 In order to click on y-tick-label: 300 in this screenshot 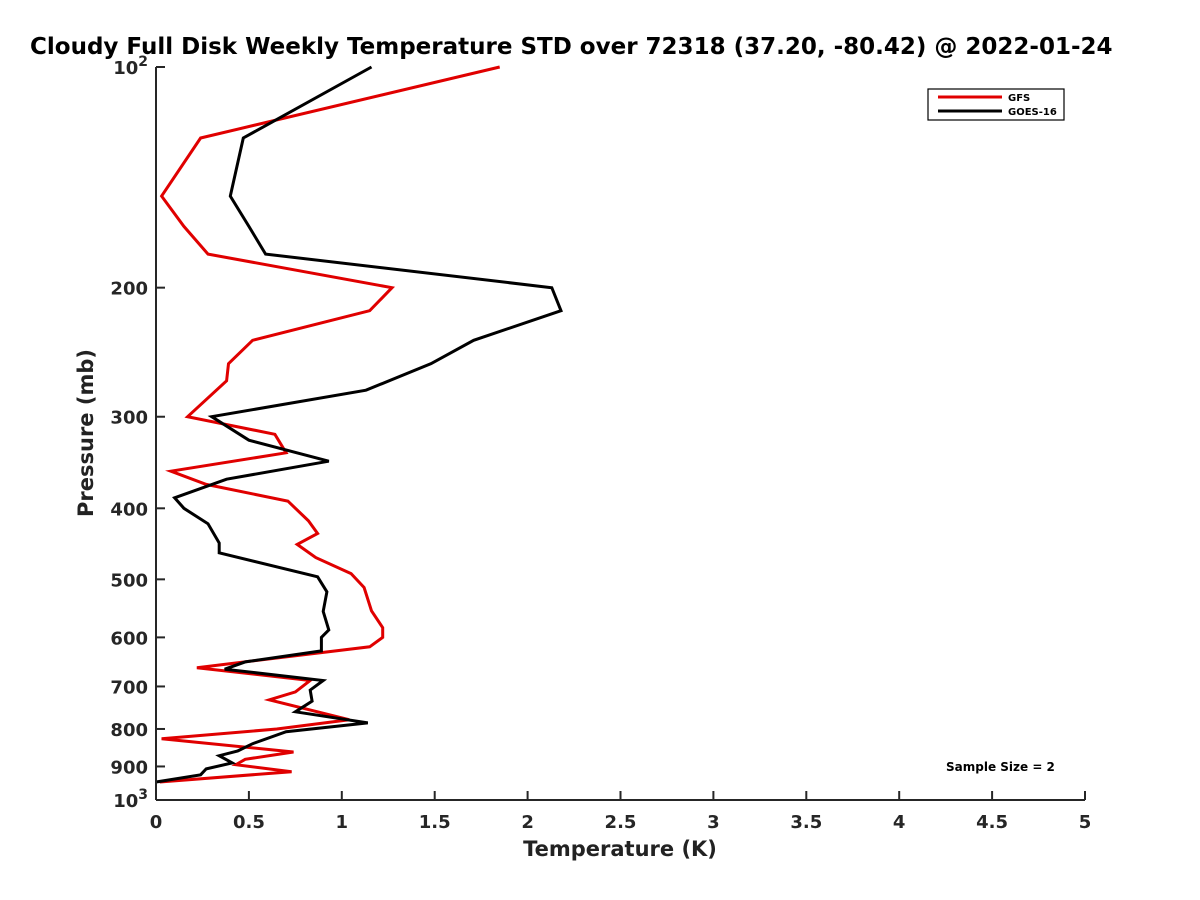, I will do `click(129, 418)`.